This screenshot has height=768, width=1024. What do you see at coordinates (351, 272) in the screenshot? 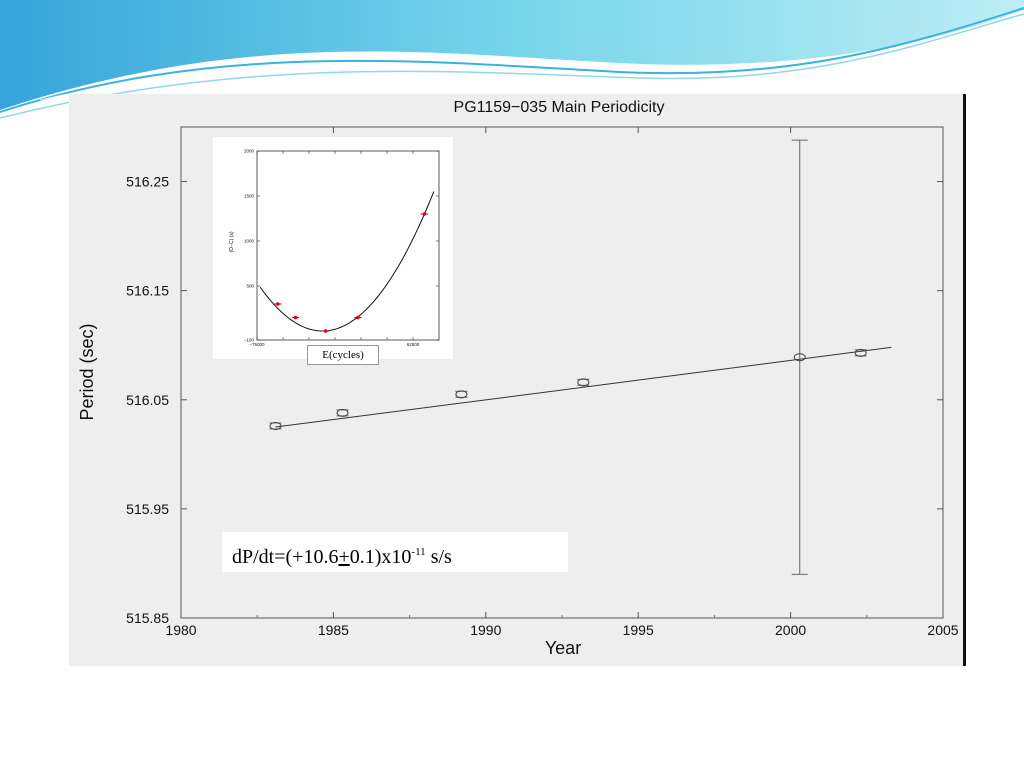
I see `inset-data-points` at bounding box center [351, 272].